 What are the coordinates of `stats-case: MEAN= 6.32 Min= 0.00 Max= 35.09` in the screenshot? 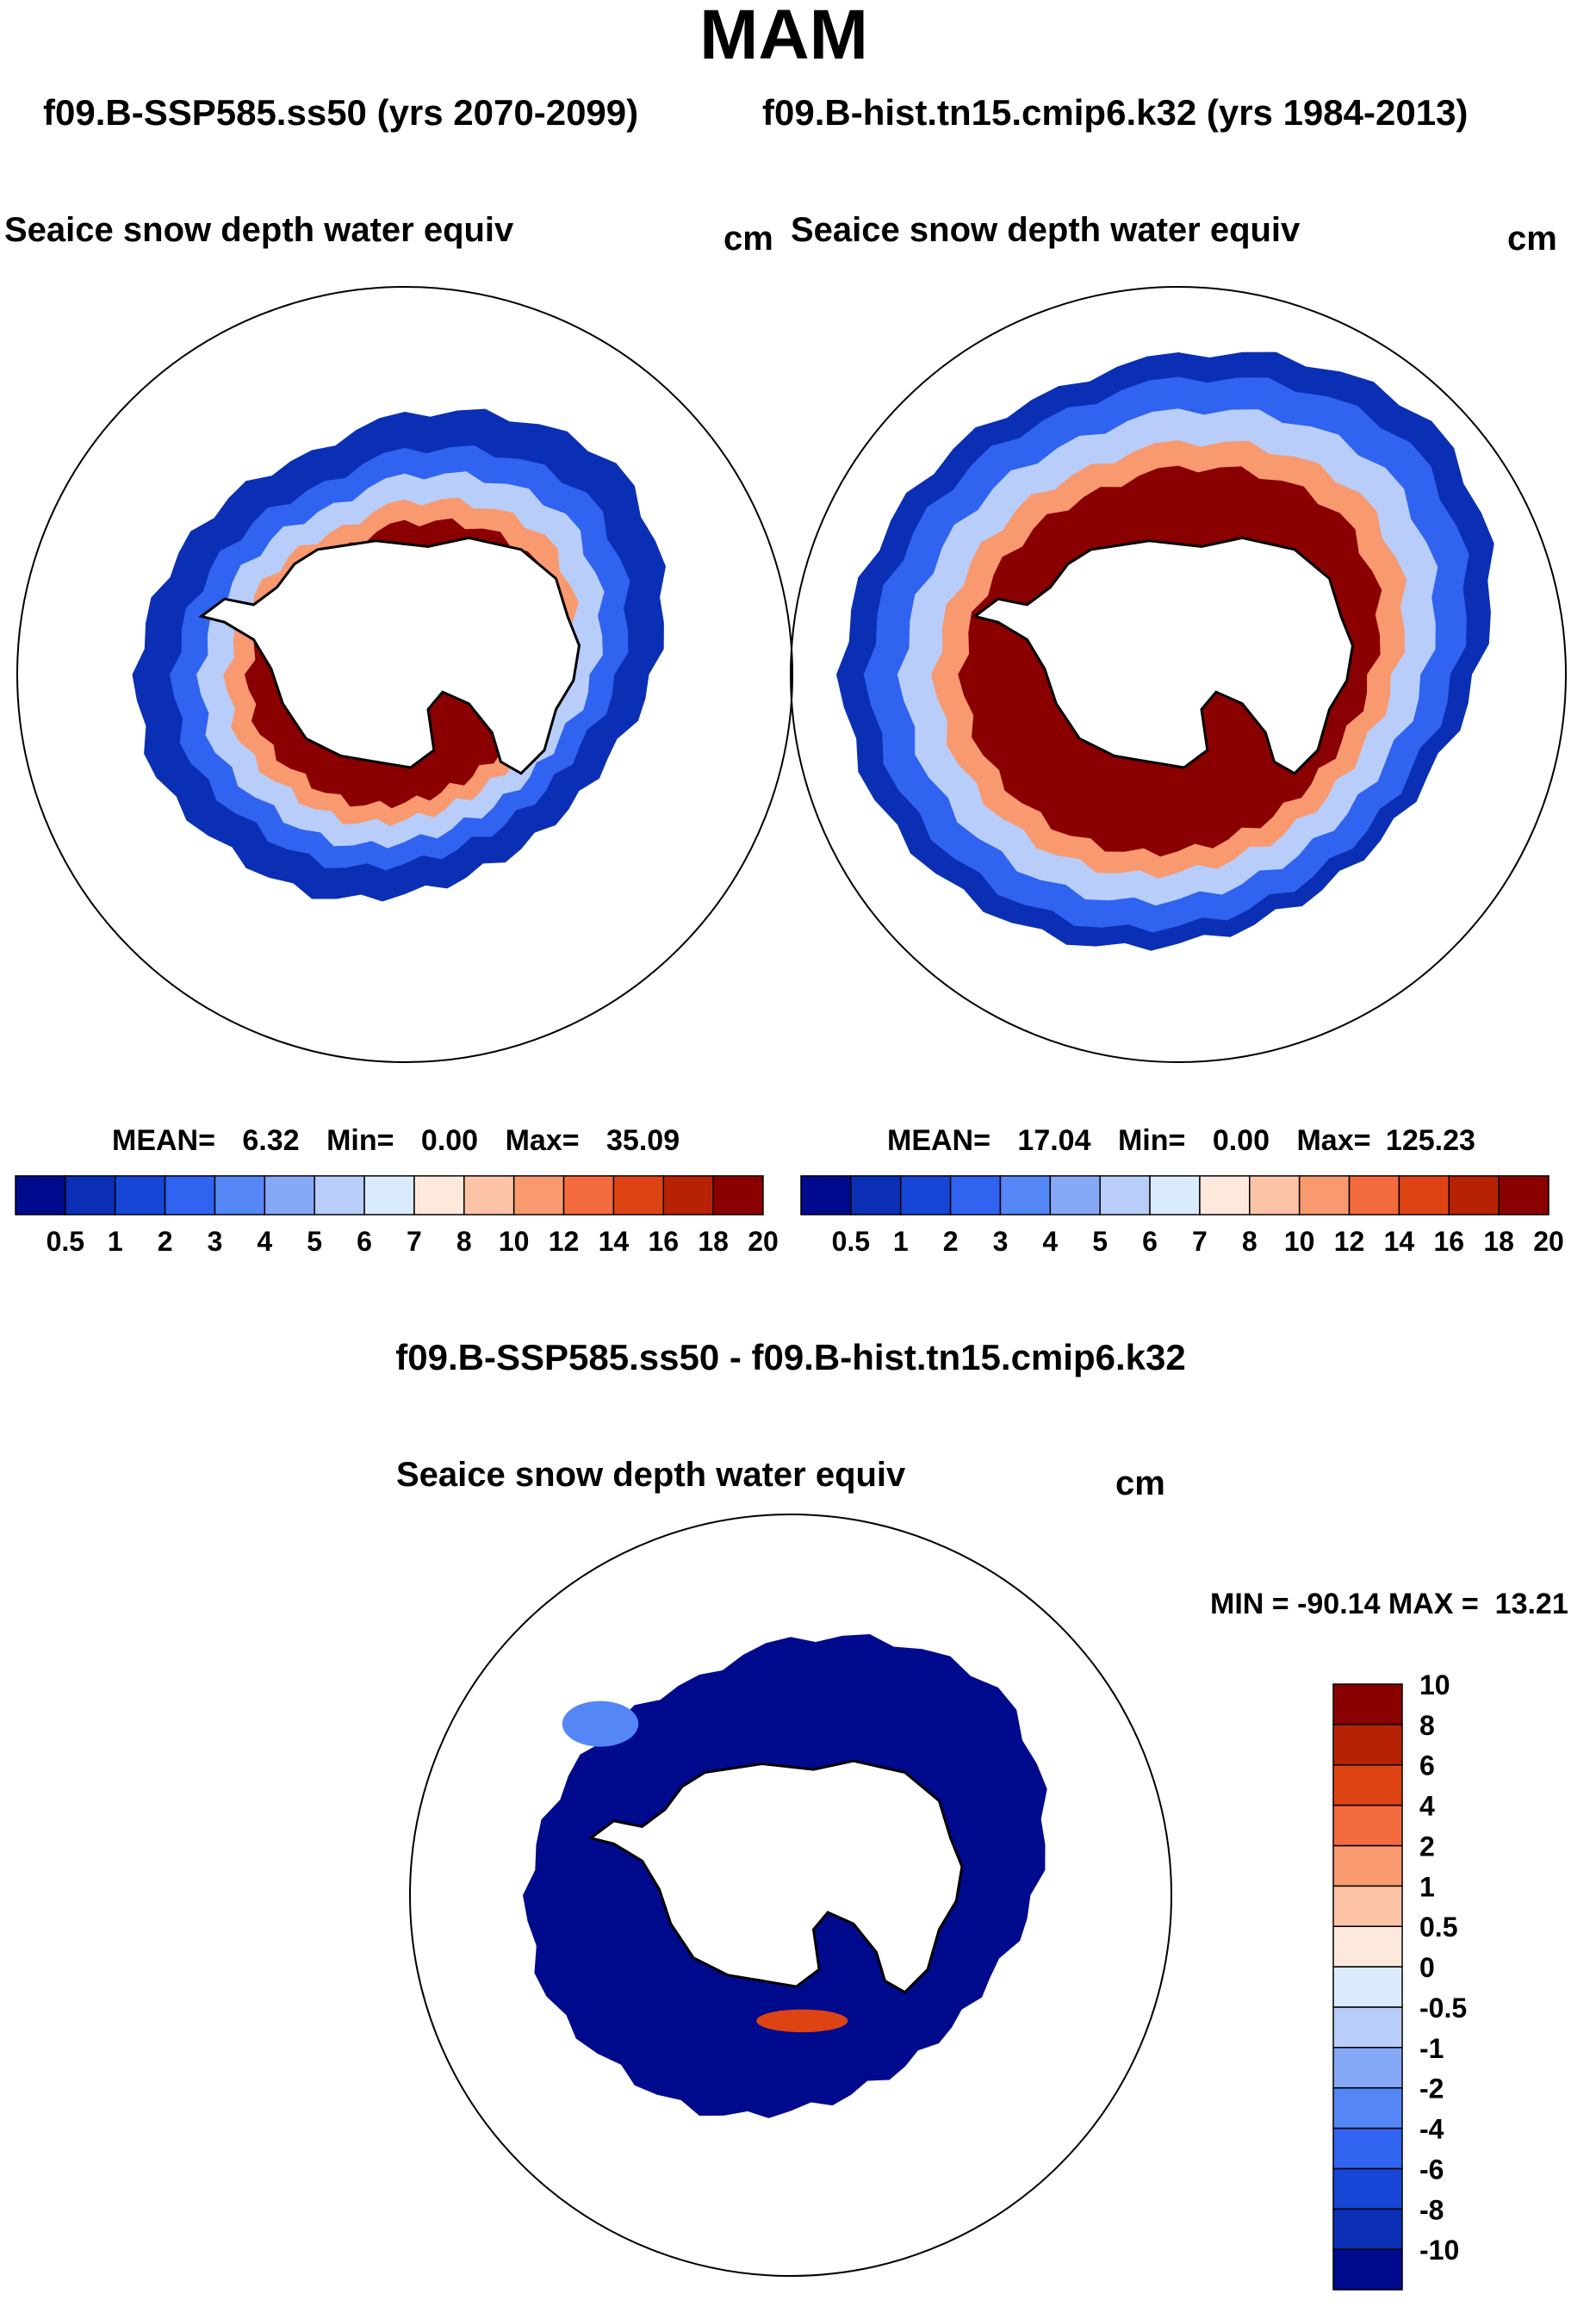 It's located at (396, 1140).